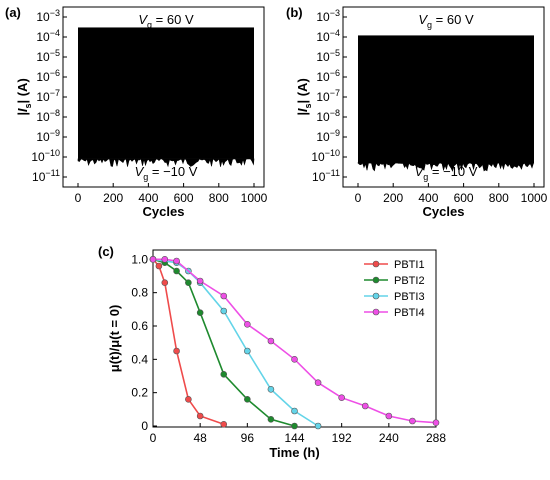  I want to click on panel-a-y-tick-label: 10⁻⁴, so click(48, 36).